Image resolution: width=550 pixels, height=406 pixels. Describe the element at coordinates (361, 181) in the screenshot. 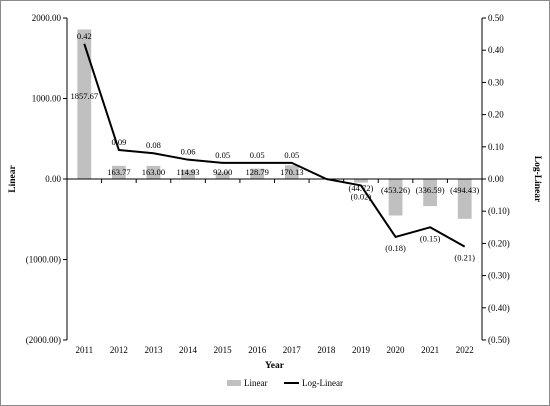

I see `bar-2019` at that location.